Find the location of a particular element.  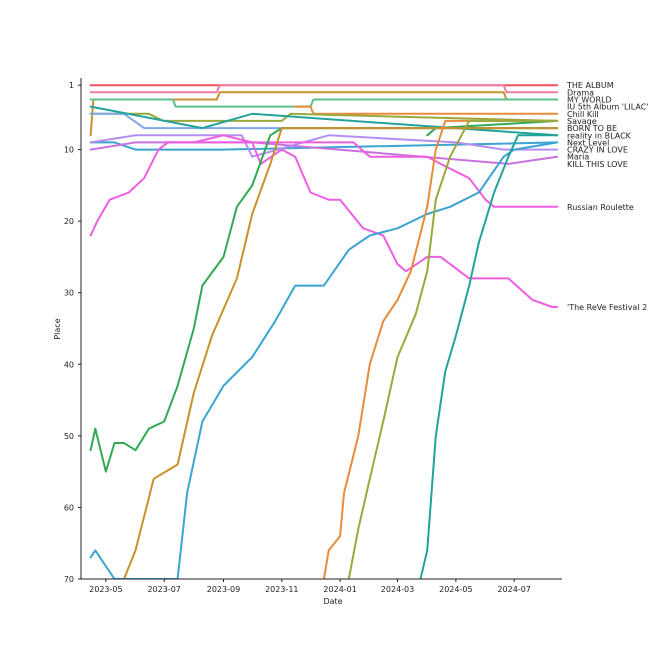

y-tick-label: 20 is located at coordinates (69, 221).